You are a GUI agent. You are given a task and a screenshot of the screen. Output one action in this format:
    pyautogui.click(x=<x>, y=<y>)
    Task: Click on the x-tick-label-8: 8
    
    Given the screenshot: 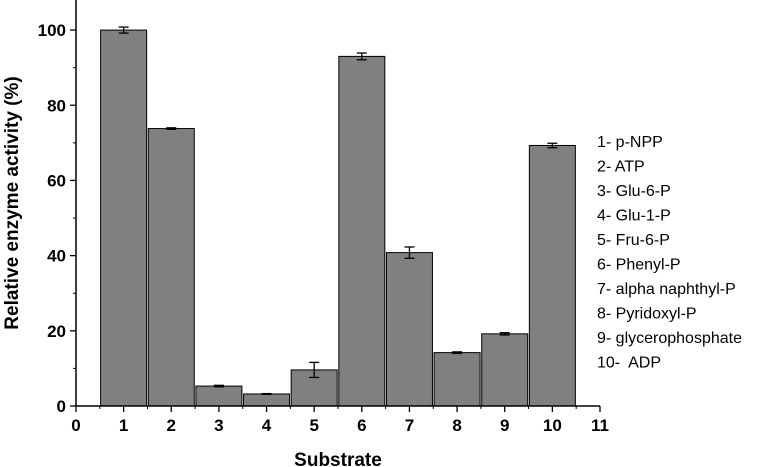 What is the action you would take?
    pyautogui.click(x=456, y=425)
    